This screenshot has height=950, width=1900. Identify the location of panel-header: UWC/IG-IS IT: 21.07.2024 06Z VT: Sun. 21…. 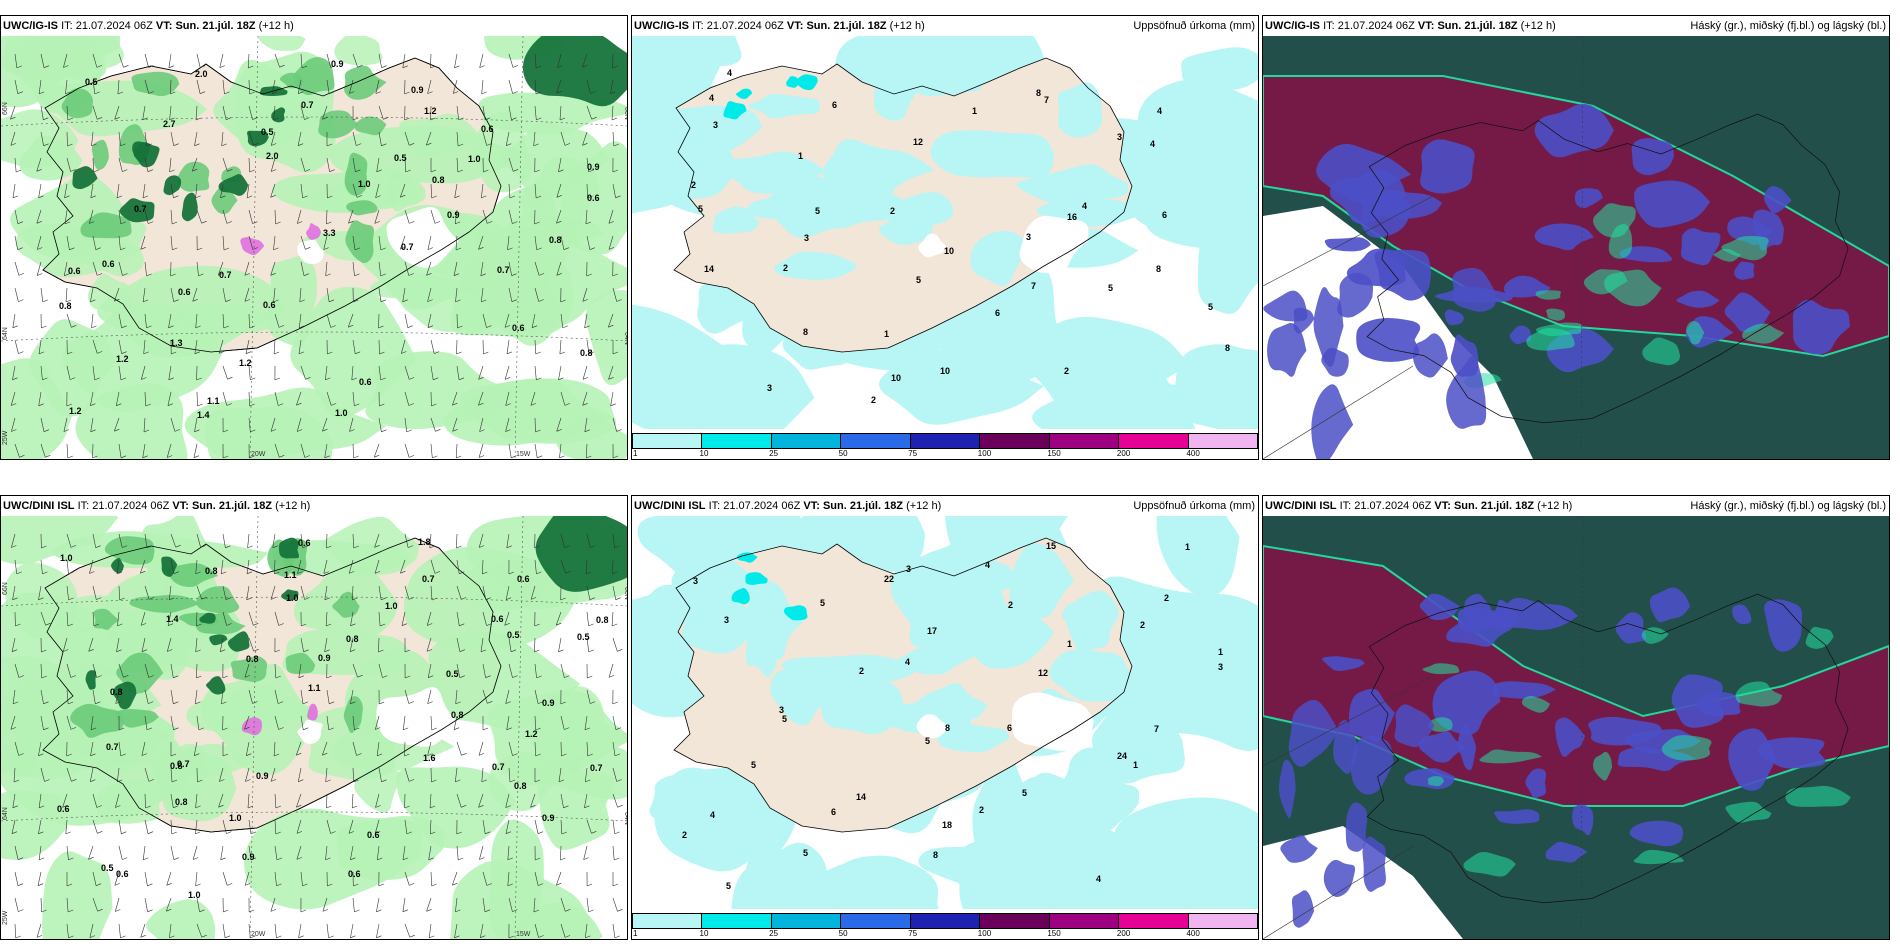
(314, 26).